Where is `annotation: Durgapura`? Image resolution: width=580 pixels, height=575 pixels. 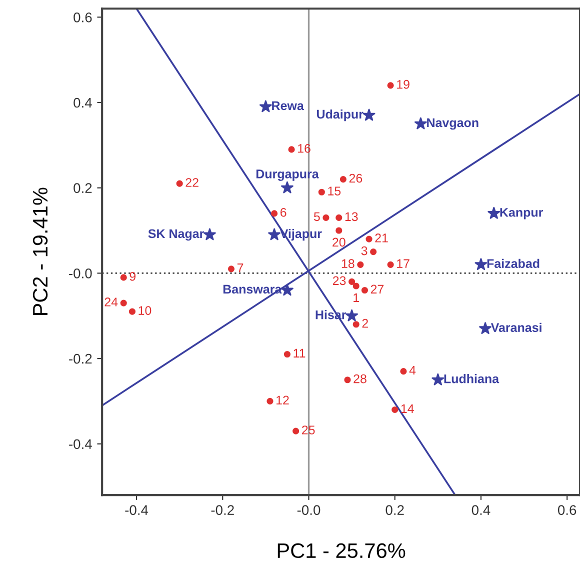 annotation: Durgapura is located at coordinates (287, 175).